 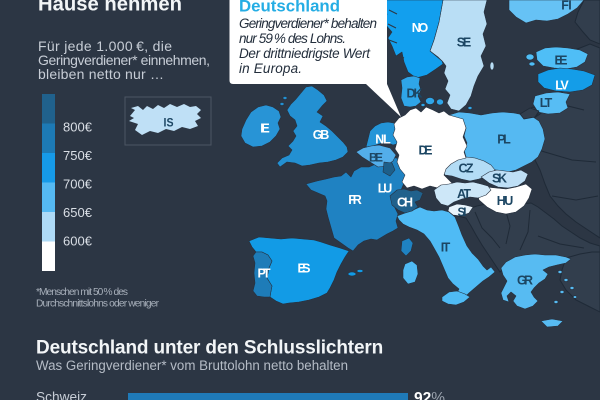 I want to click on svg-text: PT, so click(x=264, y=274).